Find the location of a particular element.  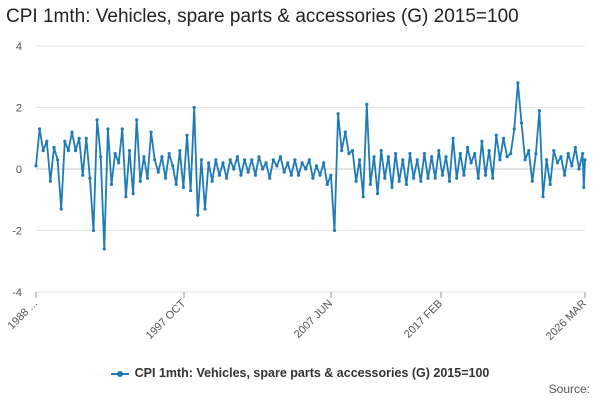

x-tick-label: 2007 JUN is located at coordinates (313, 319).